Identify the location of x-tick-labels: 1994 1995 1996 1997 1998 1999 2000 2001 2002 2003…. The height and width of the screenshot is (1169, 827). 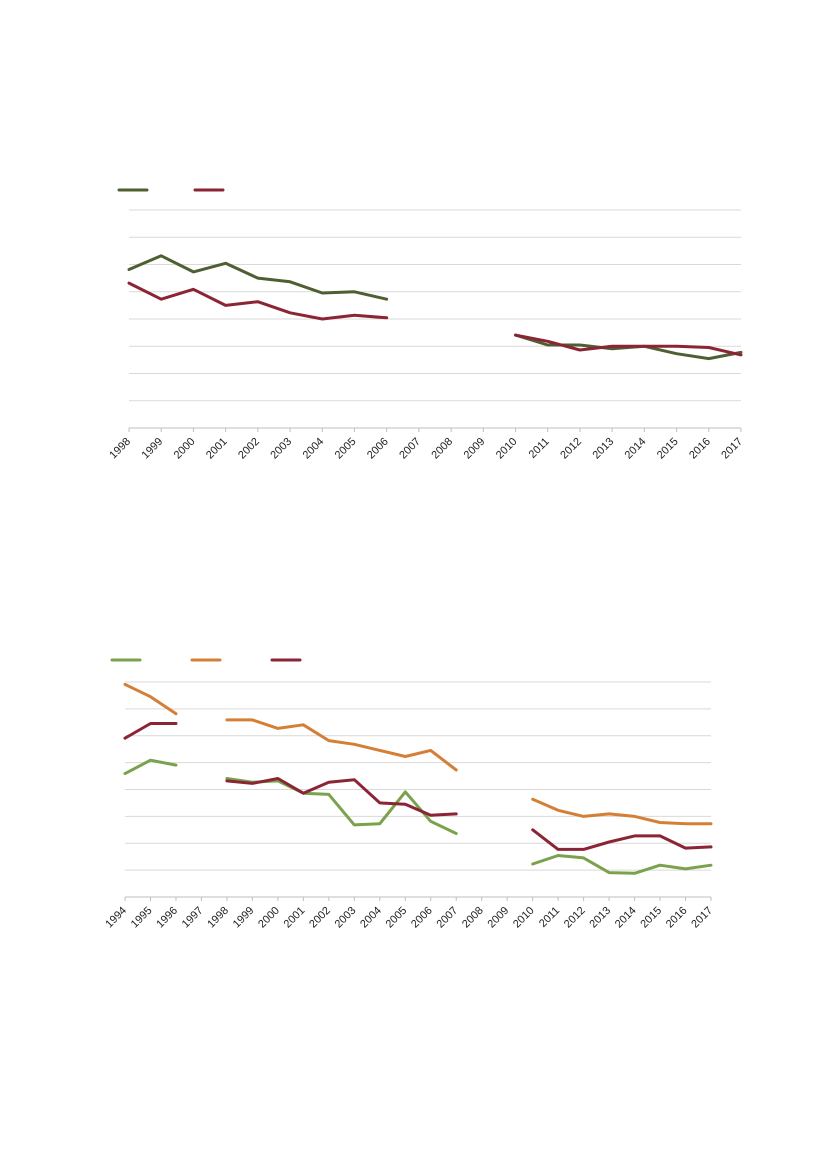
(409, 913).